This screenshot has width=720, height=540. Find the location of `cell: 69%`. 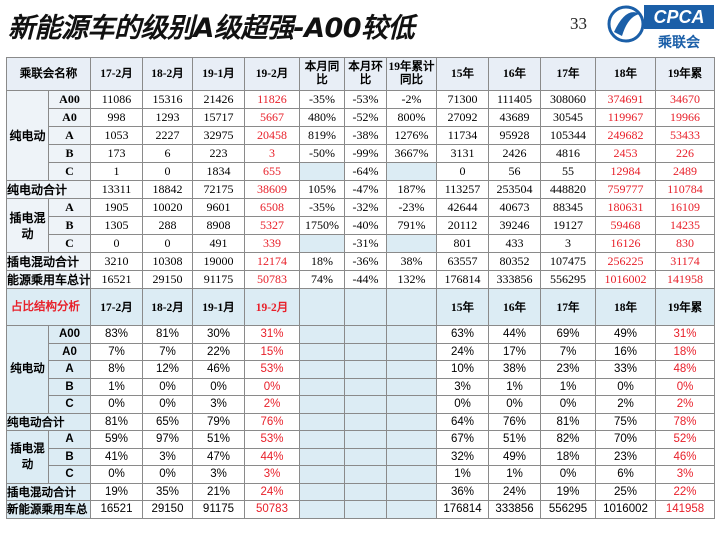

cell: 69% is located at coordinates (568, 334).